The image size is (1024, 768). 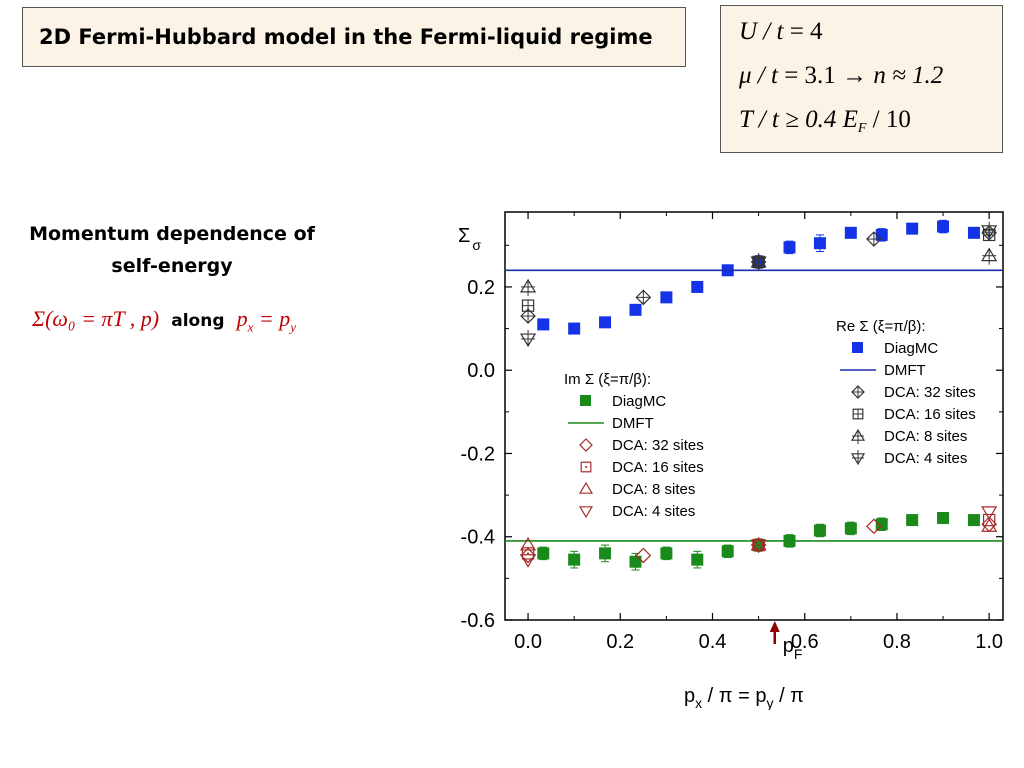 What do you see at coordinates (805, 642) in the screenshot?
I see `x-tick-label: 0.6` at bounding box center [805, 642].